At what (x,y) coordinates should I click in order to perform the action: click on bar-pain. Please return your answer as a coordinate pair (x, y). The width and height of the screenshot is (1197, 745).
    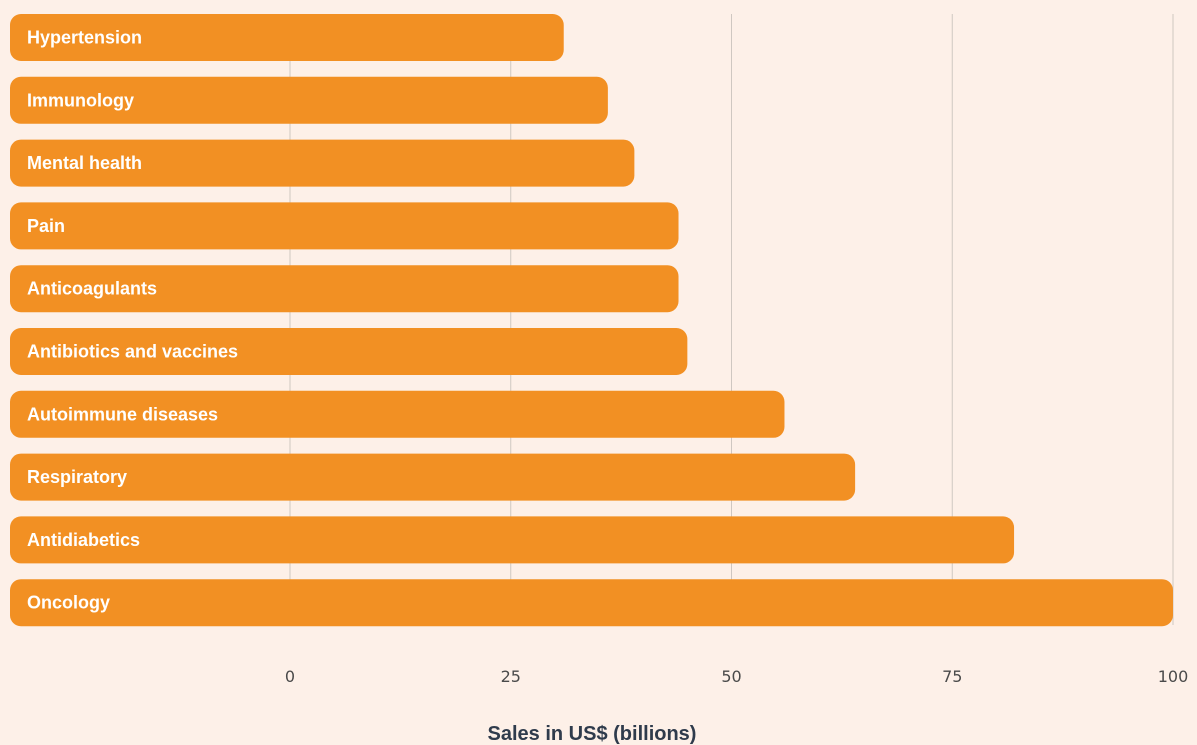
    Looking at the image, I should click on (344, 226).